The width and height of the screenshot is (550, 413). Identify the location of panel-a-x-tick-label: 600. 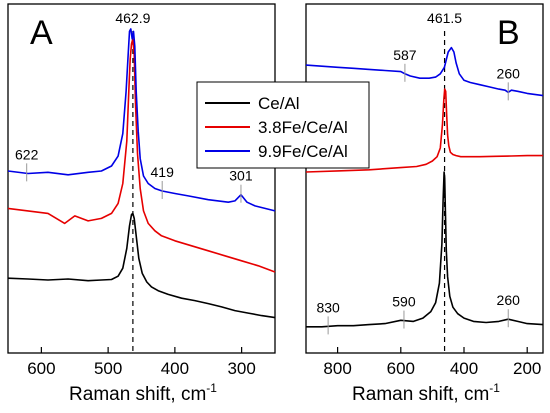
(41, 368).